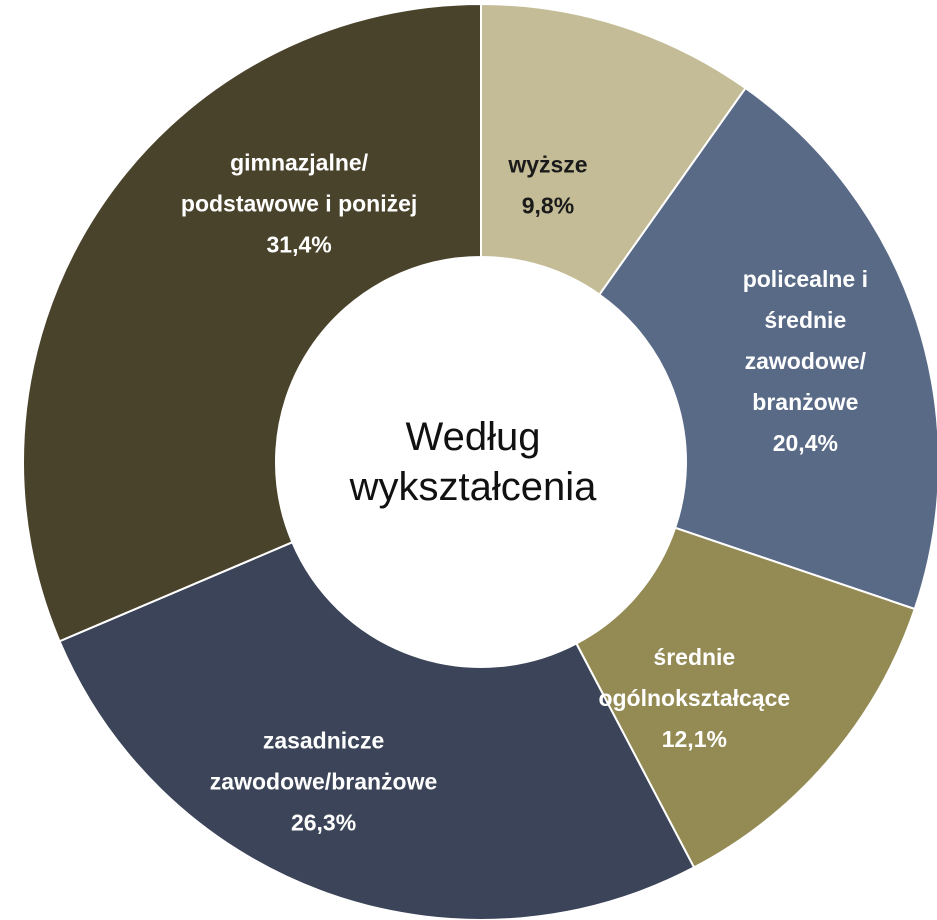  I want to click on slice-label: policealne i średnie zawodowe/branżowe, so click(805, 340).